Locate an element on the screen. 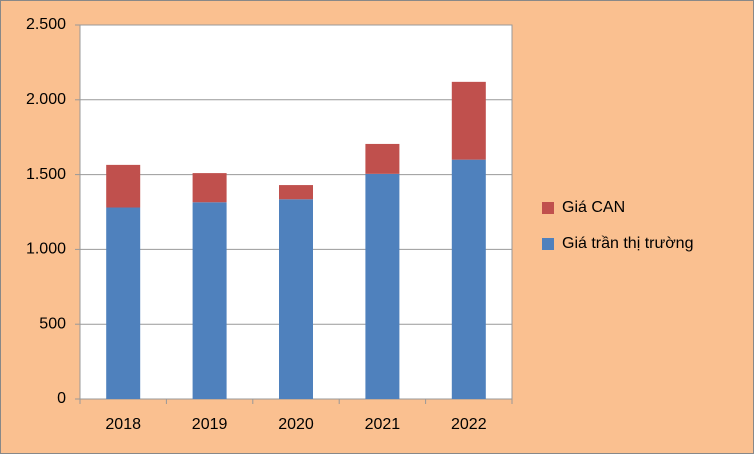 The width and height of the screenshot is (754, 454). y-tick-label: 0 is located at coordinates (61, 398).